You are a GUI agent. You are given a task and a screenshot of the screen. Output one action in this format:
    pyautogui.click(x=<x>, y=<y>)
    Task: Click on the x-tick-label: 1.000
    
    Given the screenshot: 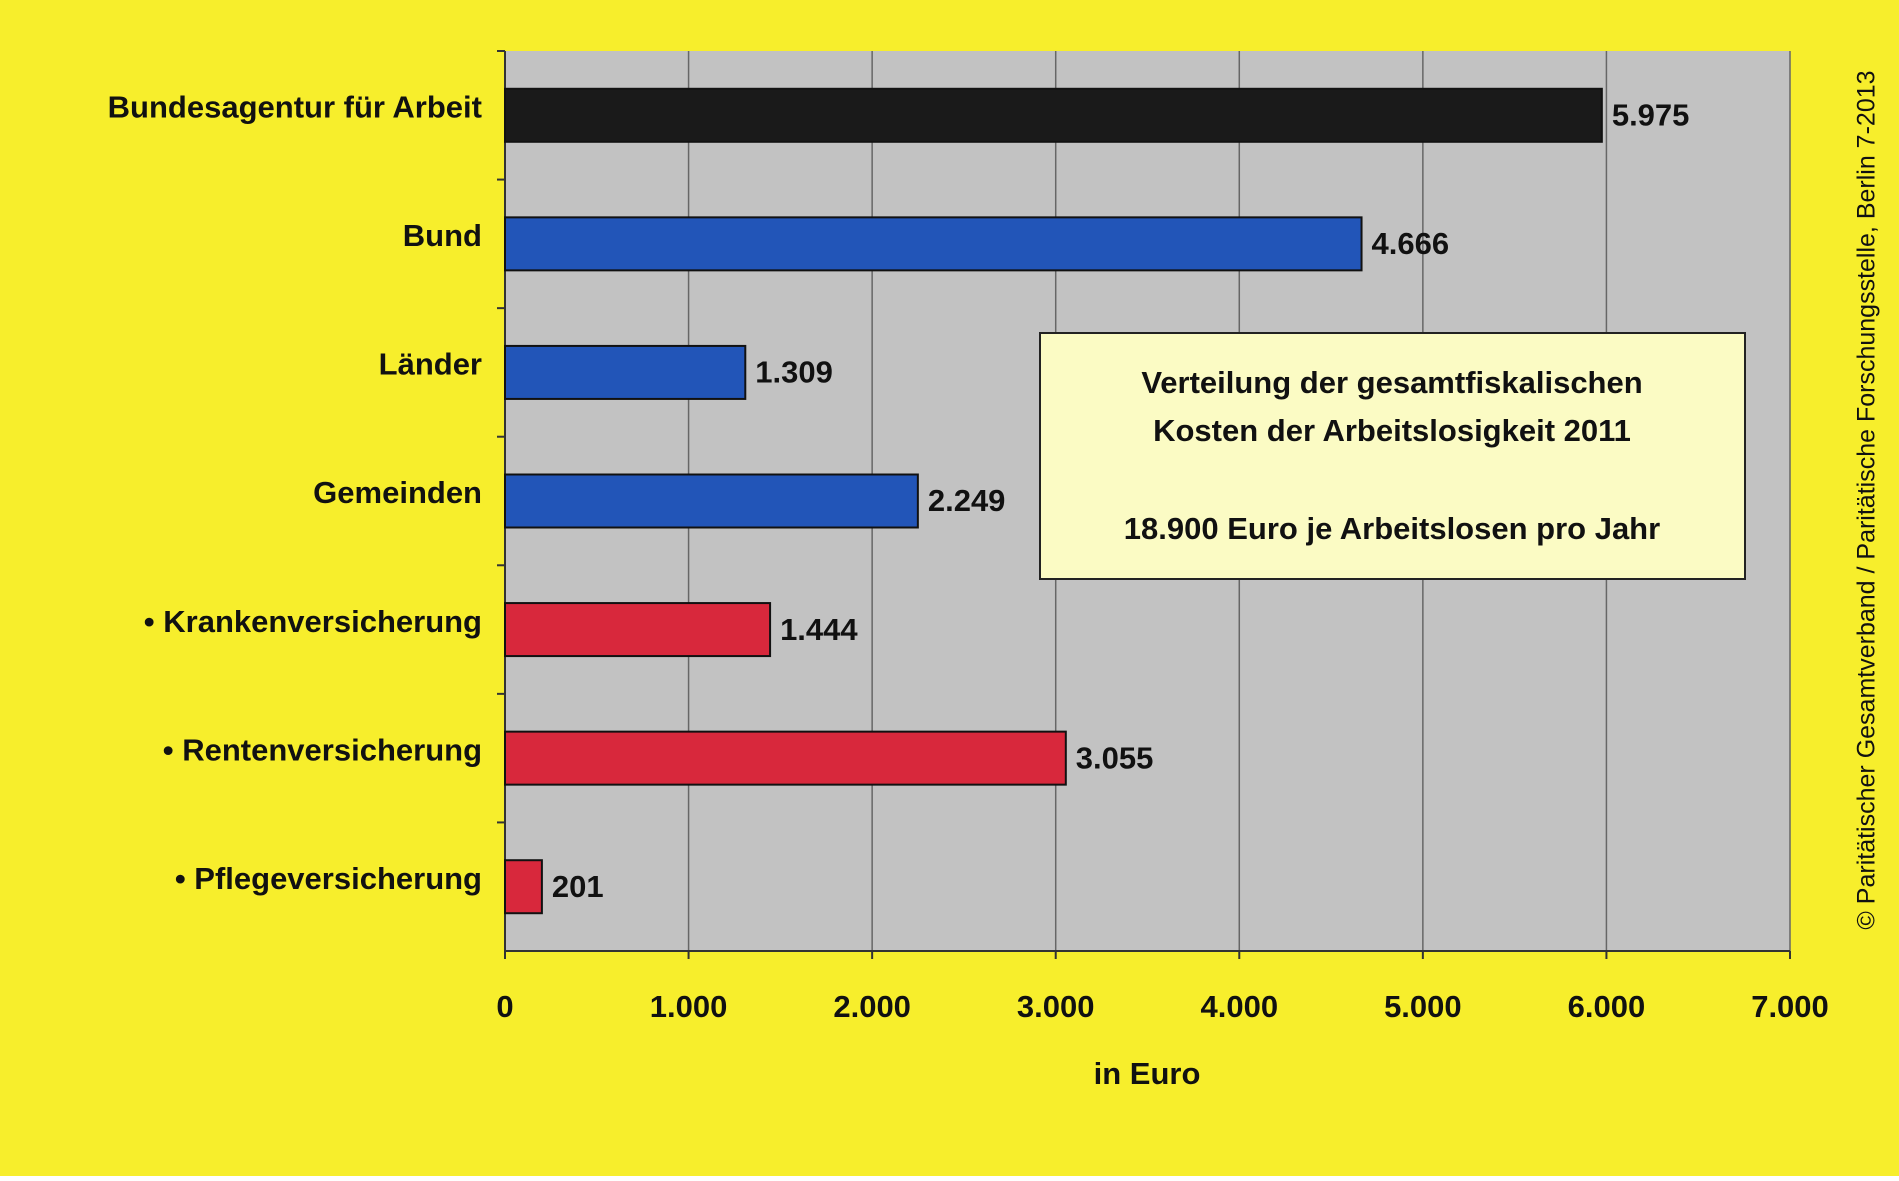 What is the action you would take?
    pyautogui.click(x=689, y=1006)
    